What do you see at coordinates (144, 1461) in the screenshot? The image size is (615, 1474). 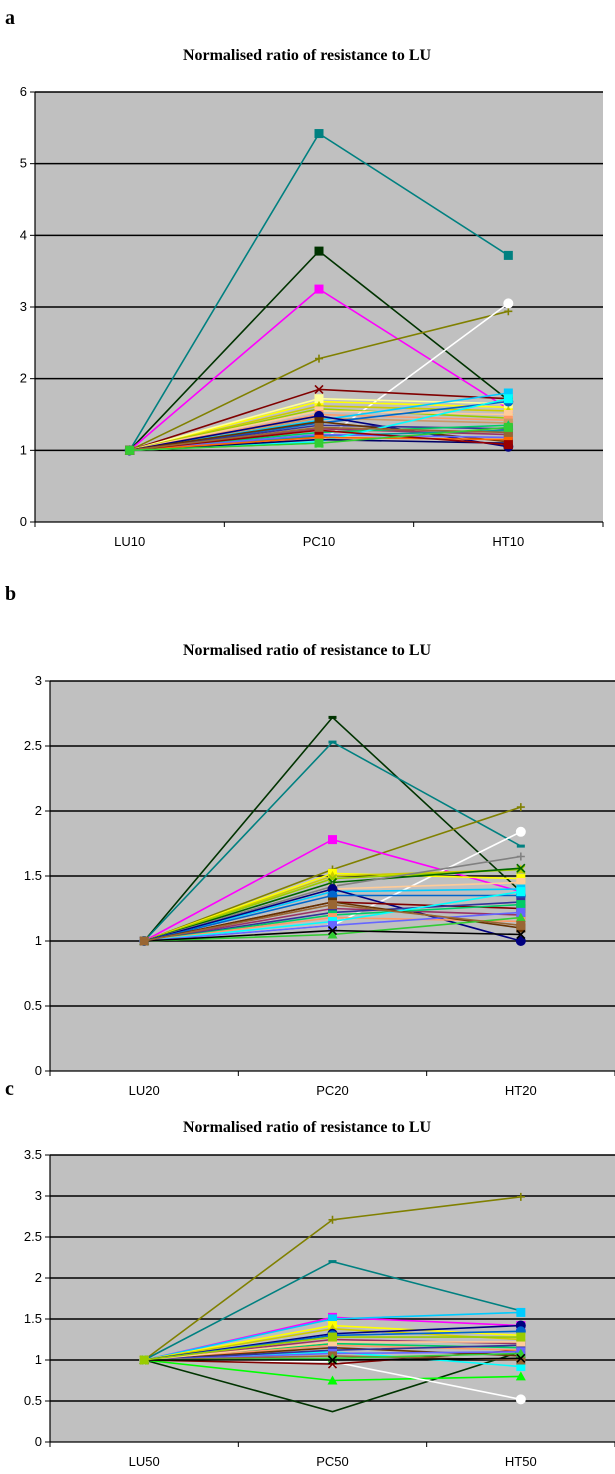 I see `x-tick-label: LU50` at bounding box center [144, 1461].